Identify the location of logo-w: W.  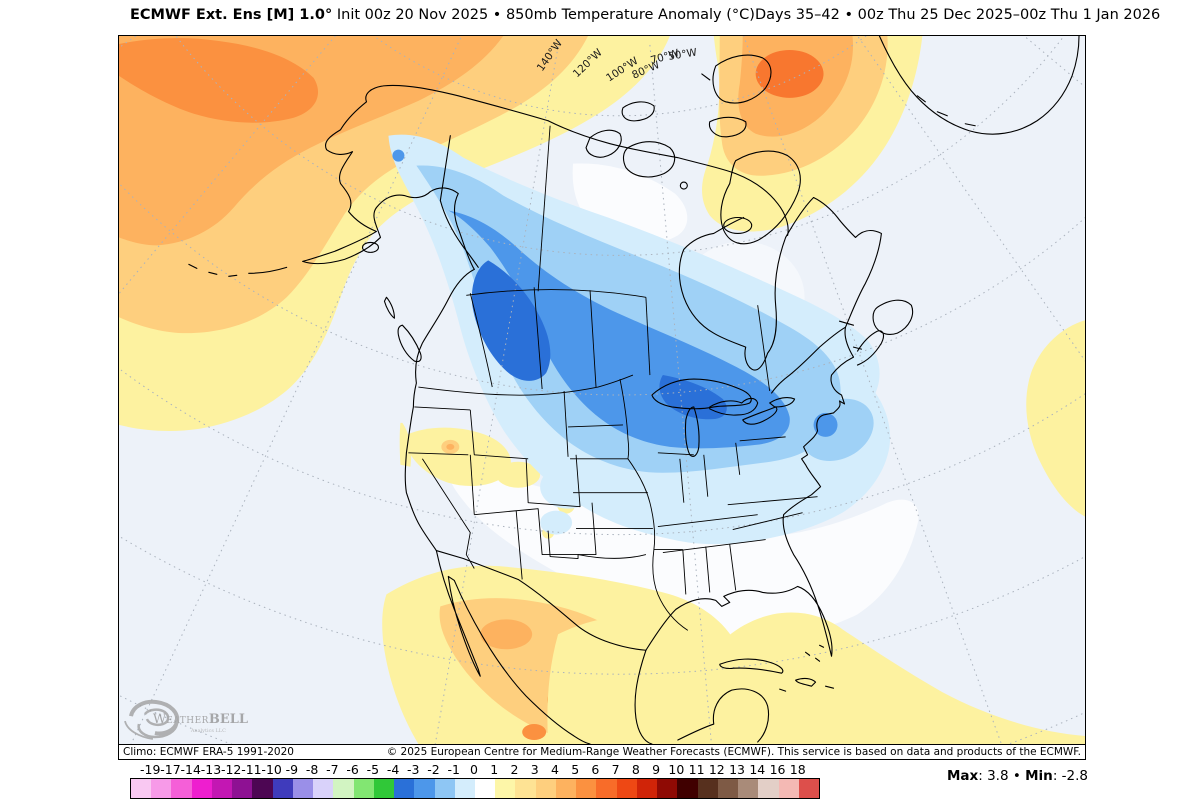
(160, 719).